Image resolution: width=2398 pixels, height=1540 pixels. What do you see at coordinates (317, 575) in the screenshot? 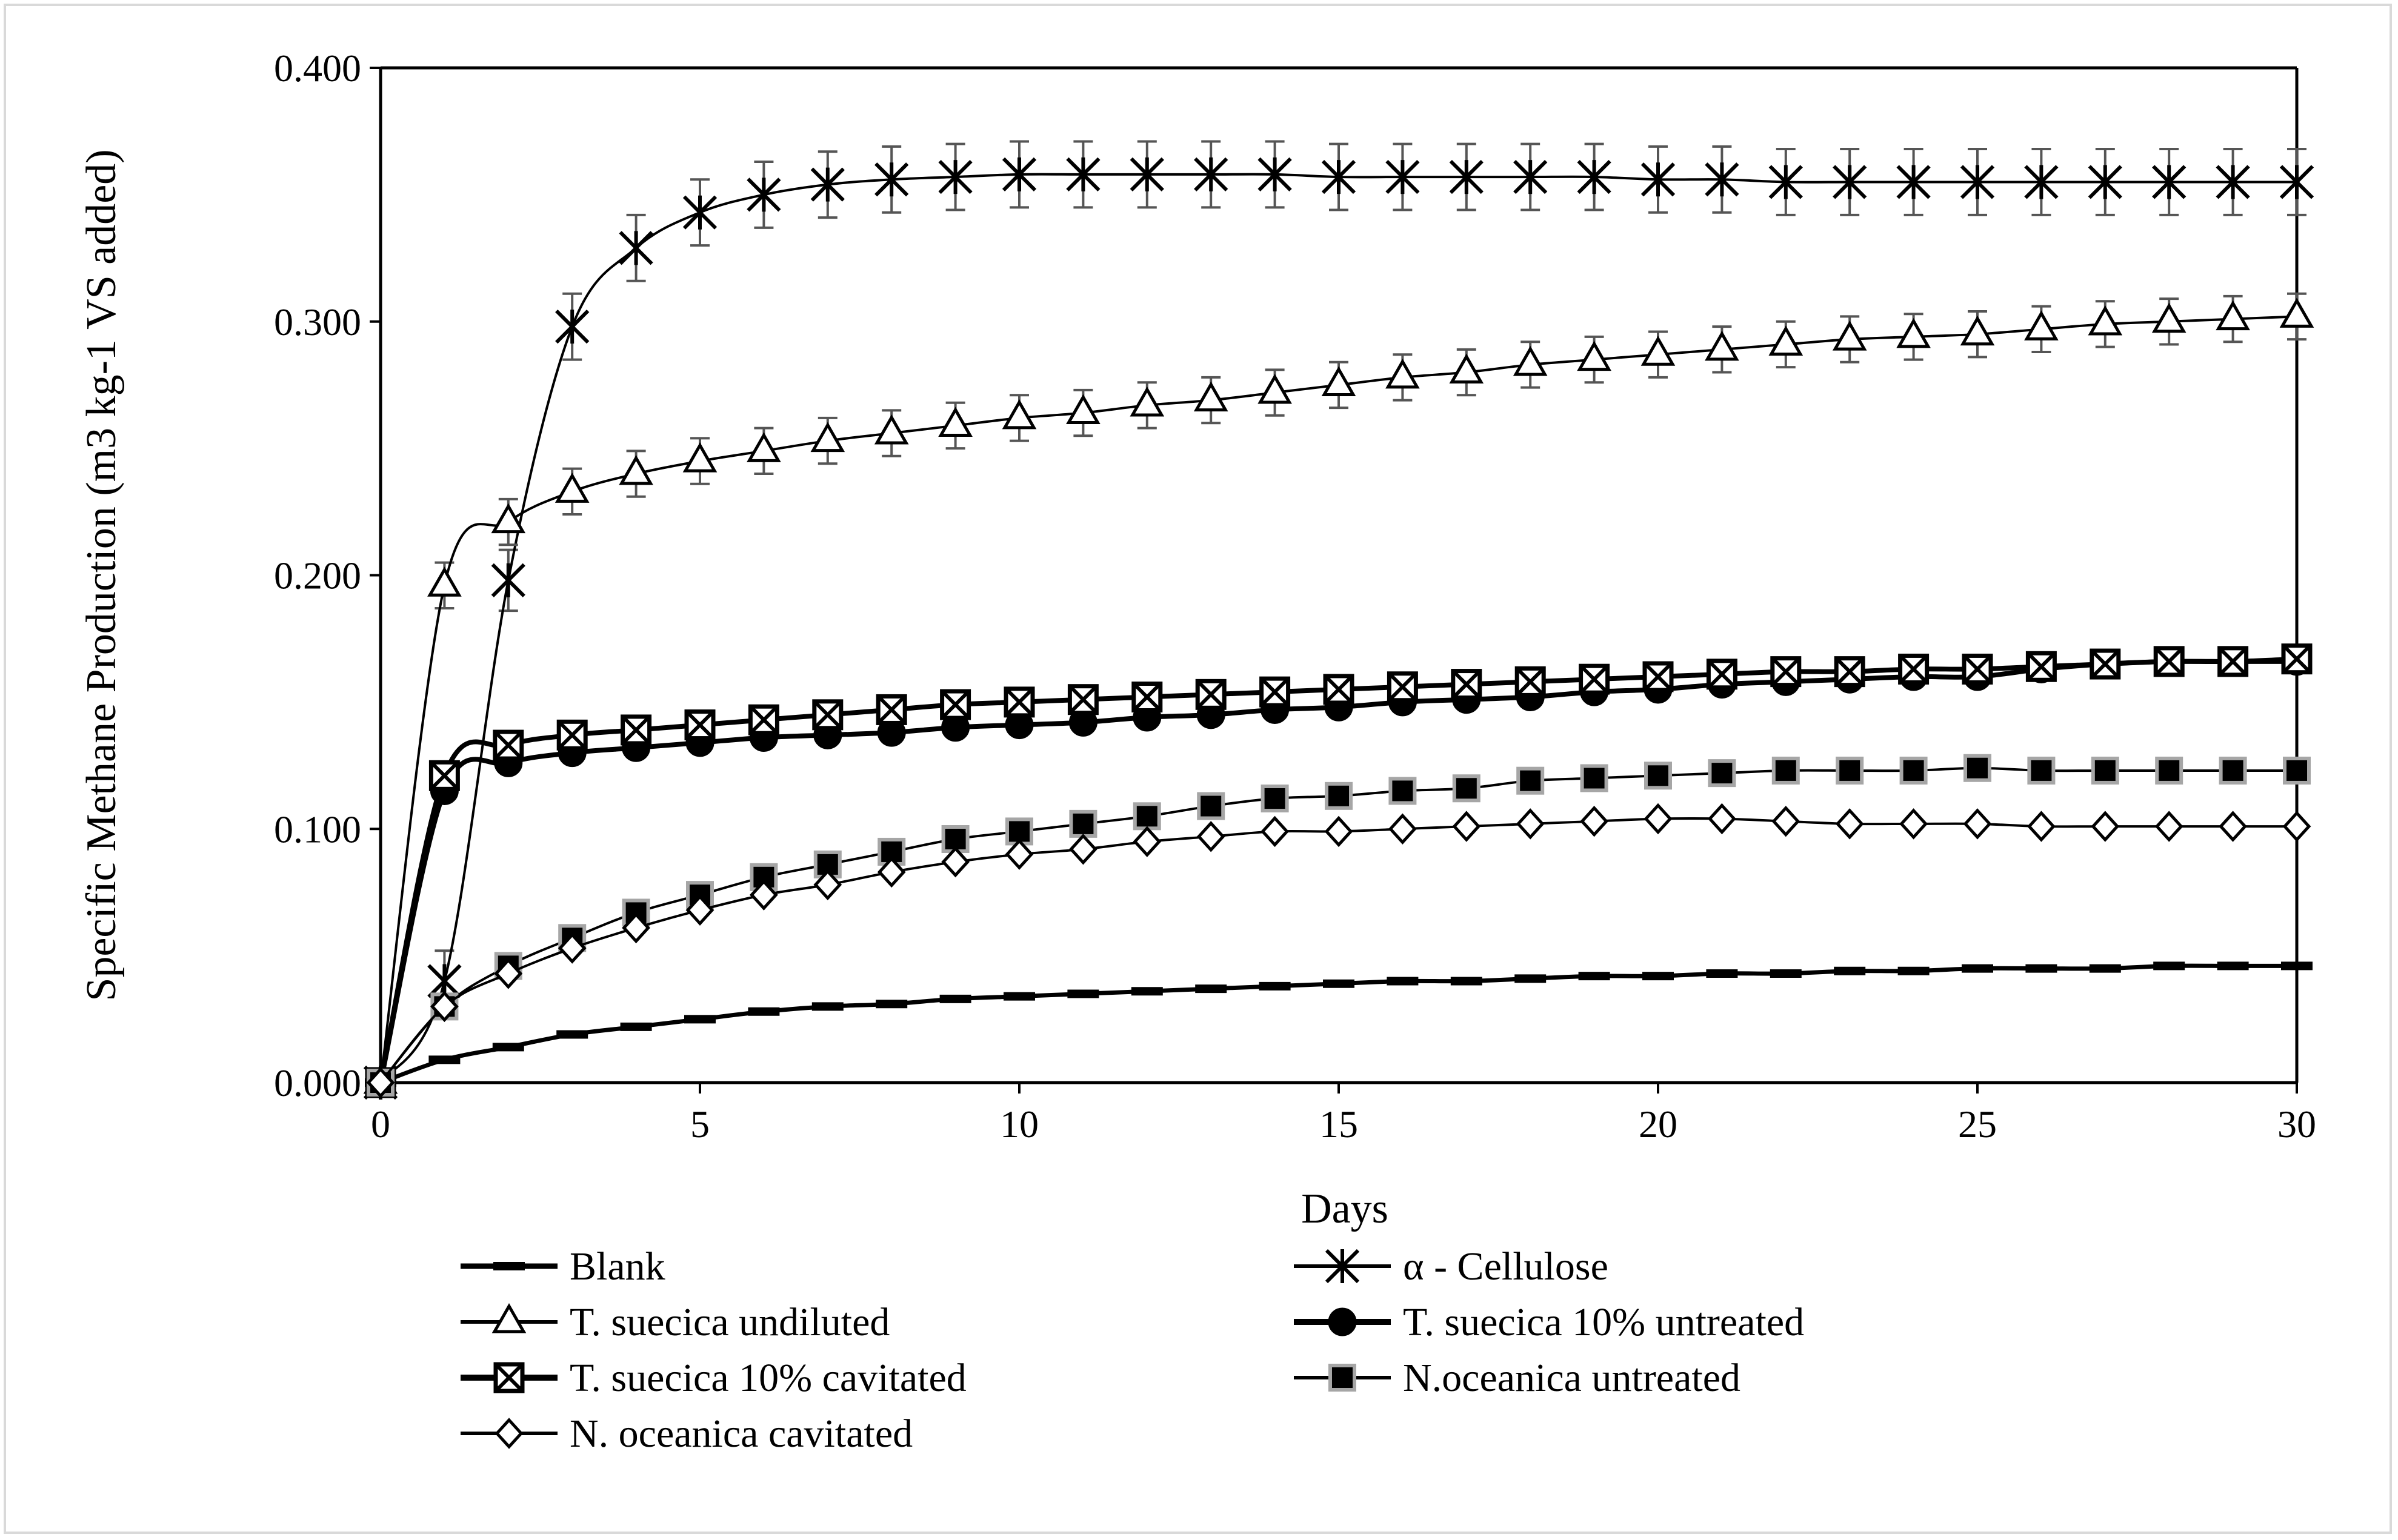
I see `y-tick-label: 0.200` at bounding box center [317, 575].